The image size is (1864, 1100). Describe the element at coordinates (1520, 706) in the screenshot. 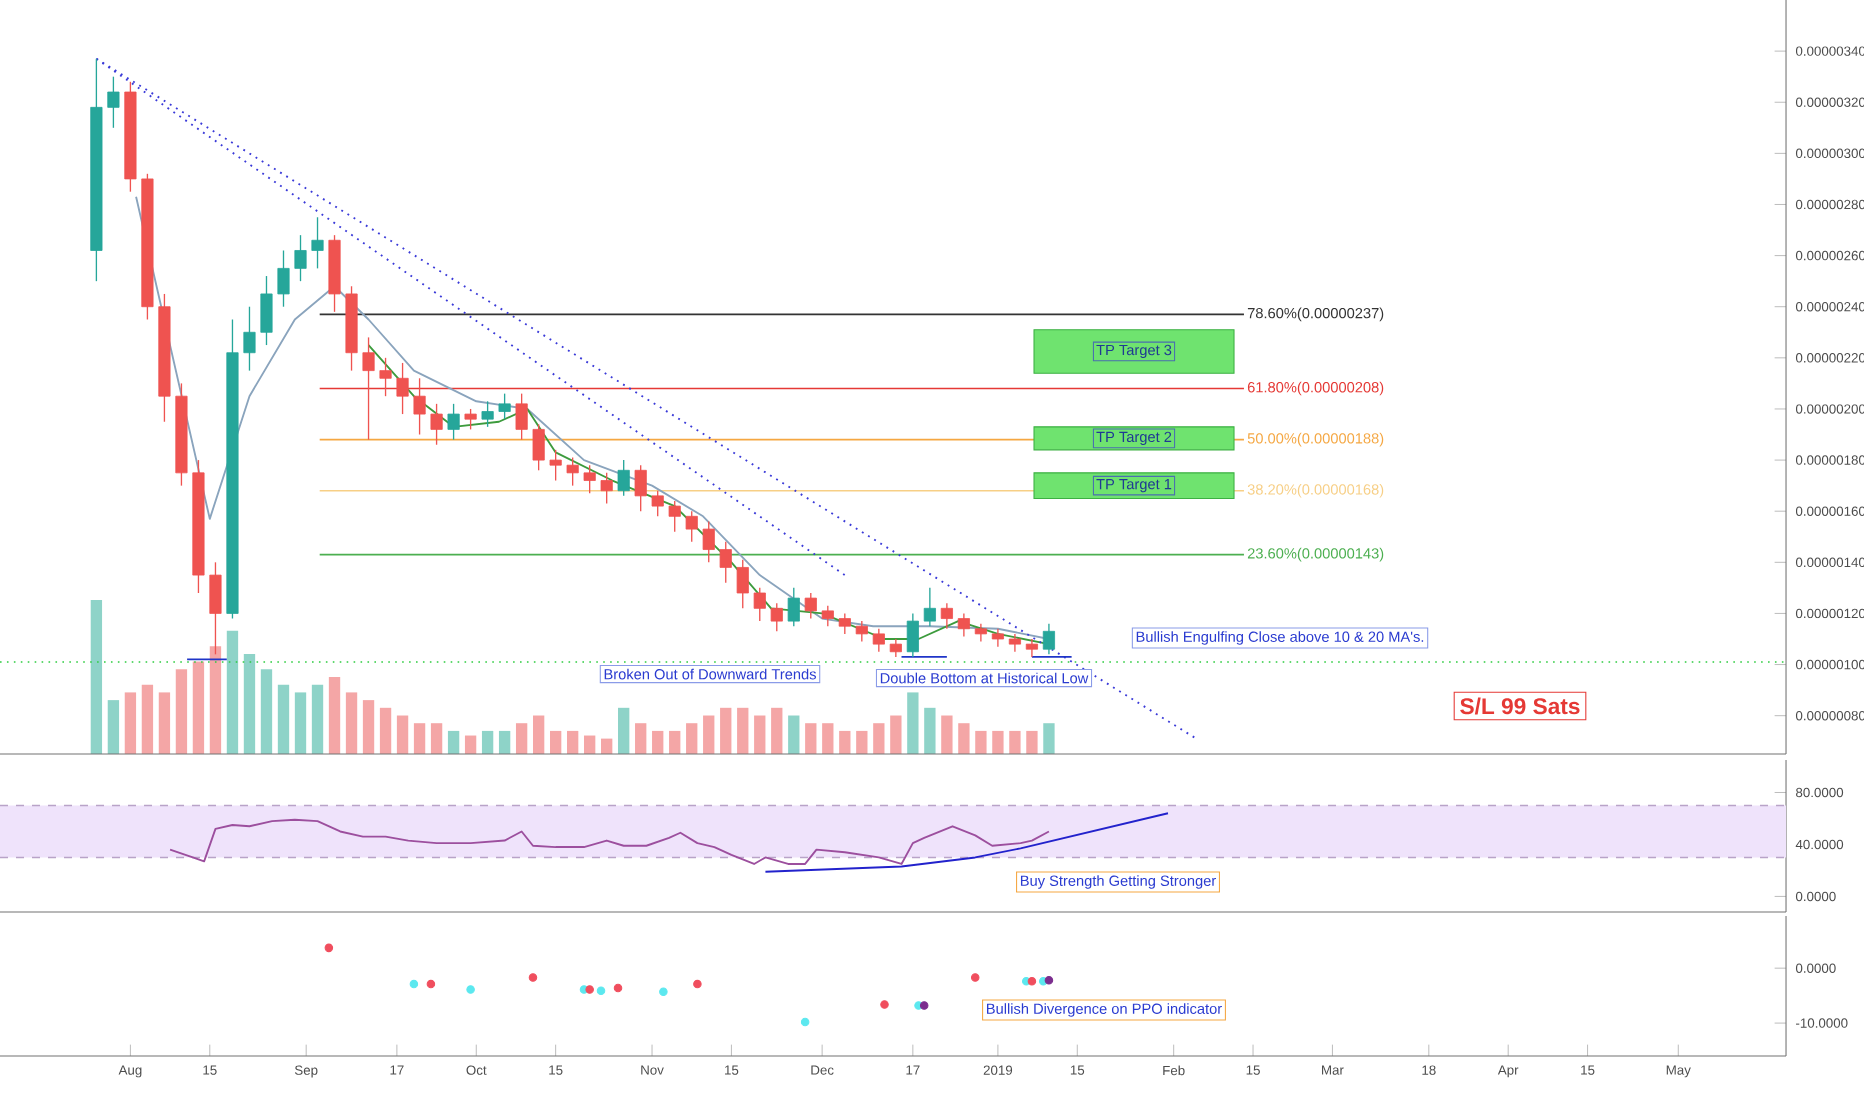

I see `annotation: S/L 99 Sats` at that location.